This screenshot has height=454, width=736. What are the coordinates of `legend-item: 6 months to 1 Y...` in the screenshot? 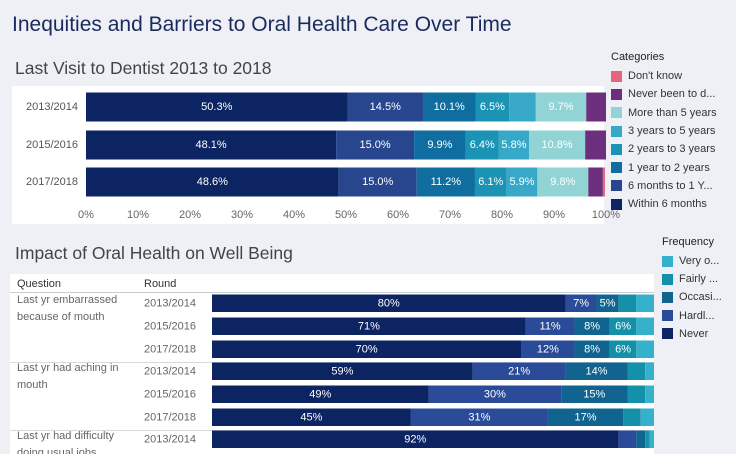 It's located at (664, 186).